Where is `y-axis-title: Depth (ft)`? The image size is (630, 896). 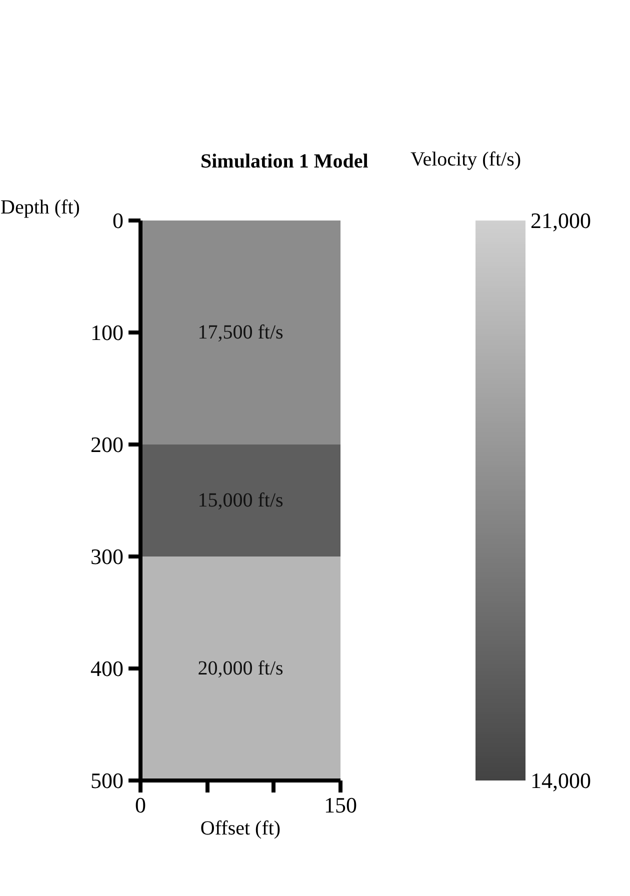
y-axis-title: Depth (ft) is located at coordinates (40, 207).